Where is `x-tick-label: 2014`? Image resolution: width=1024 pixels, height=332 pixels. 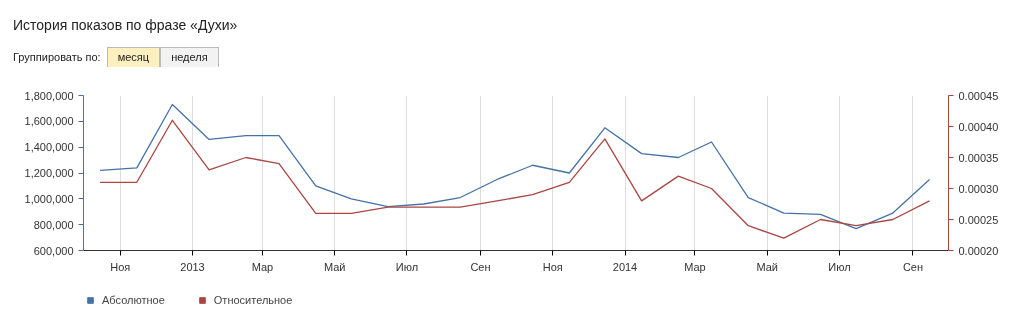 x-tick-label: 2014 is located at coordinates (625, 266).